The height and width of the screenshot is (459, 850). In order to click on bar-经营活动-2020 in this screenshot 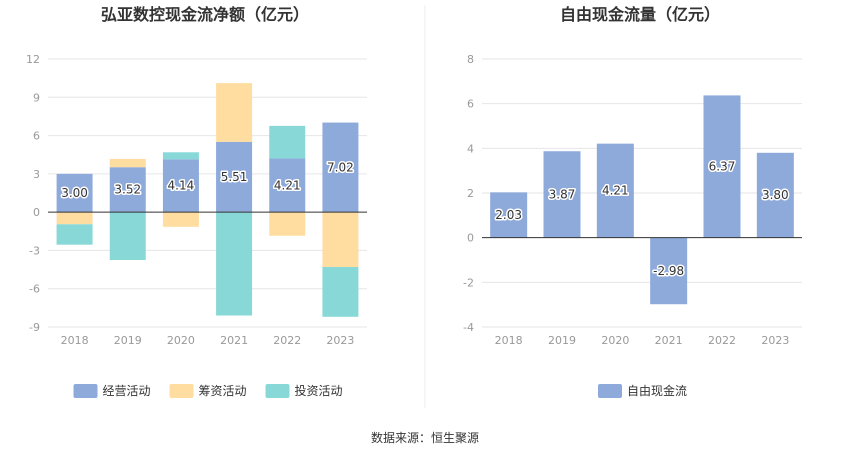, I will do `click(180, 186)`.